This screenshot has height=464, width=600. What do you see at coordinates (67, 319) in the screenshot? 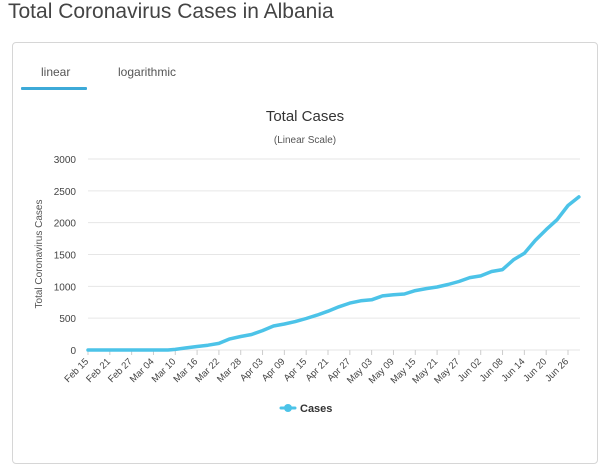
I see `y-tick-label: 500` at bounding box center [67, 319].